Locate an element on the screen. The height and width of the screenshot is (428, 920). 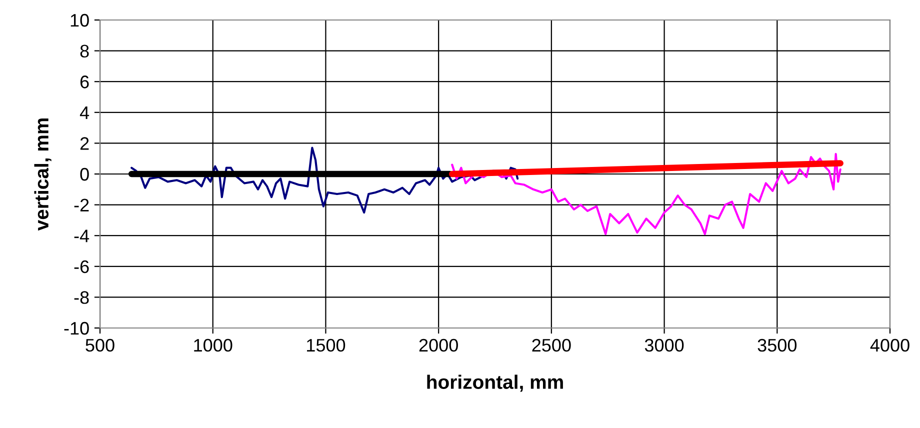
x-axis-title: horizontal, mm is located at coordinates (495, 383).